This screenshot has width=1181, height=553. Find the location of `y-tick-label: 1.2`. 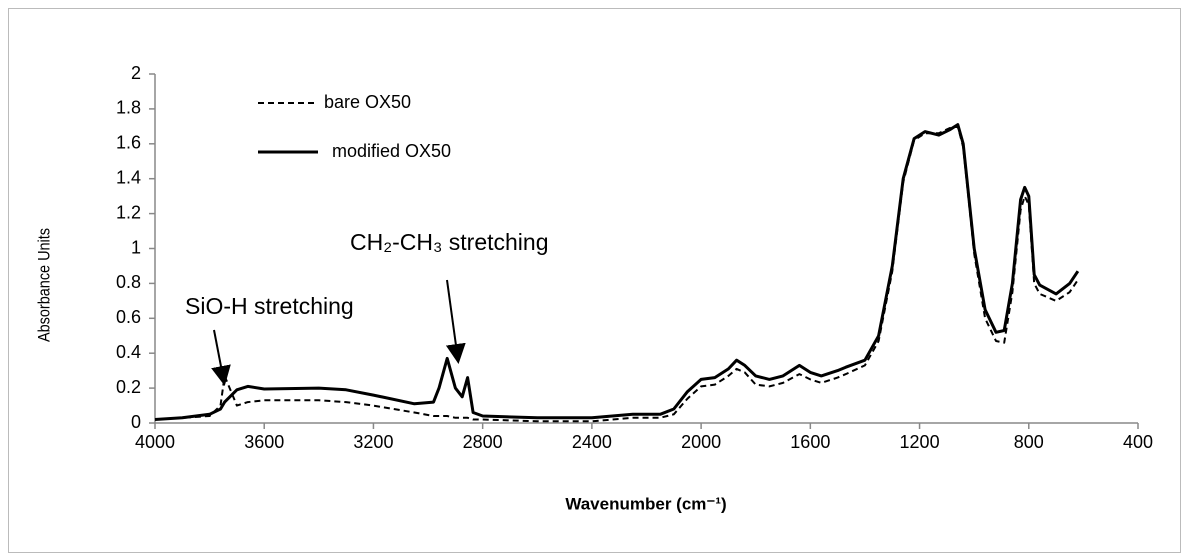

y-tick-label: 1.2 is located at coordinates (128, 212).